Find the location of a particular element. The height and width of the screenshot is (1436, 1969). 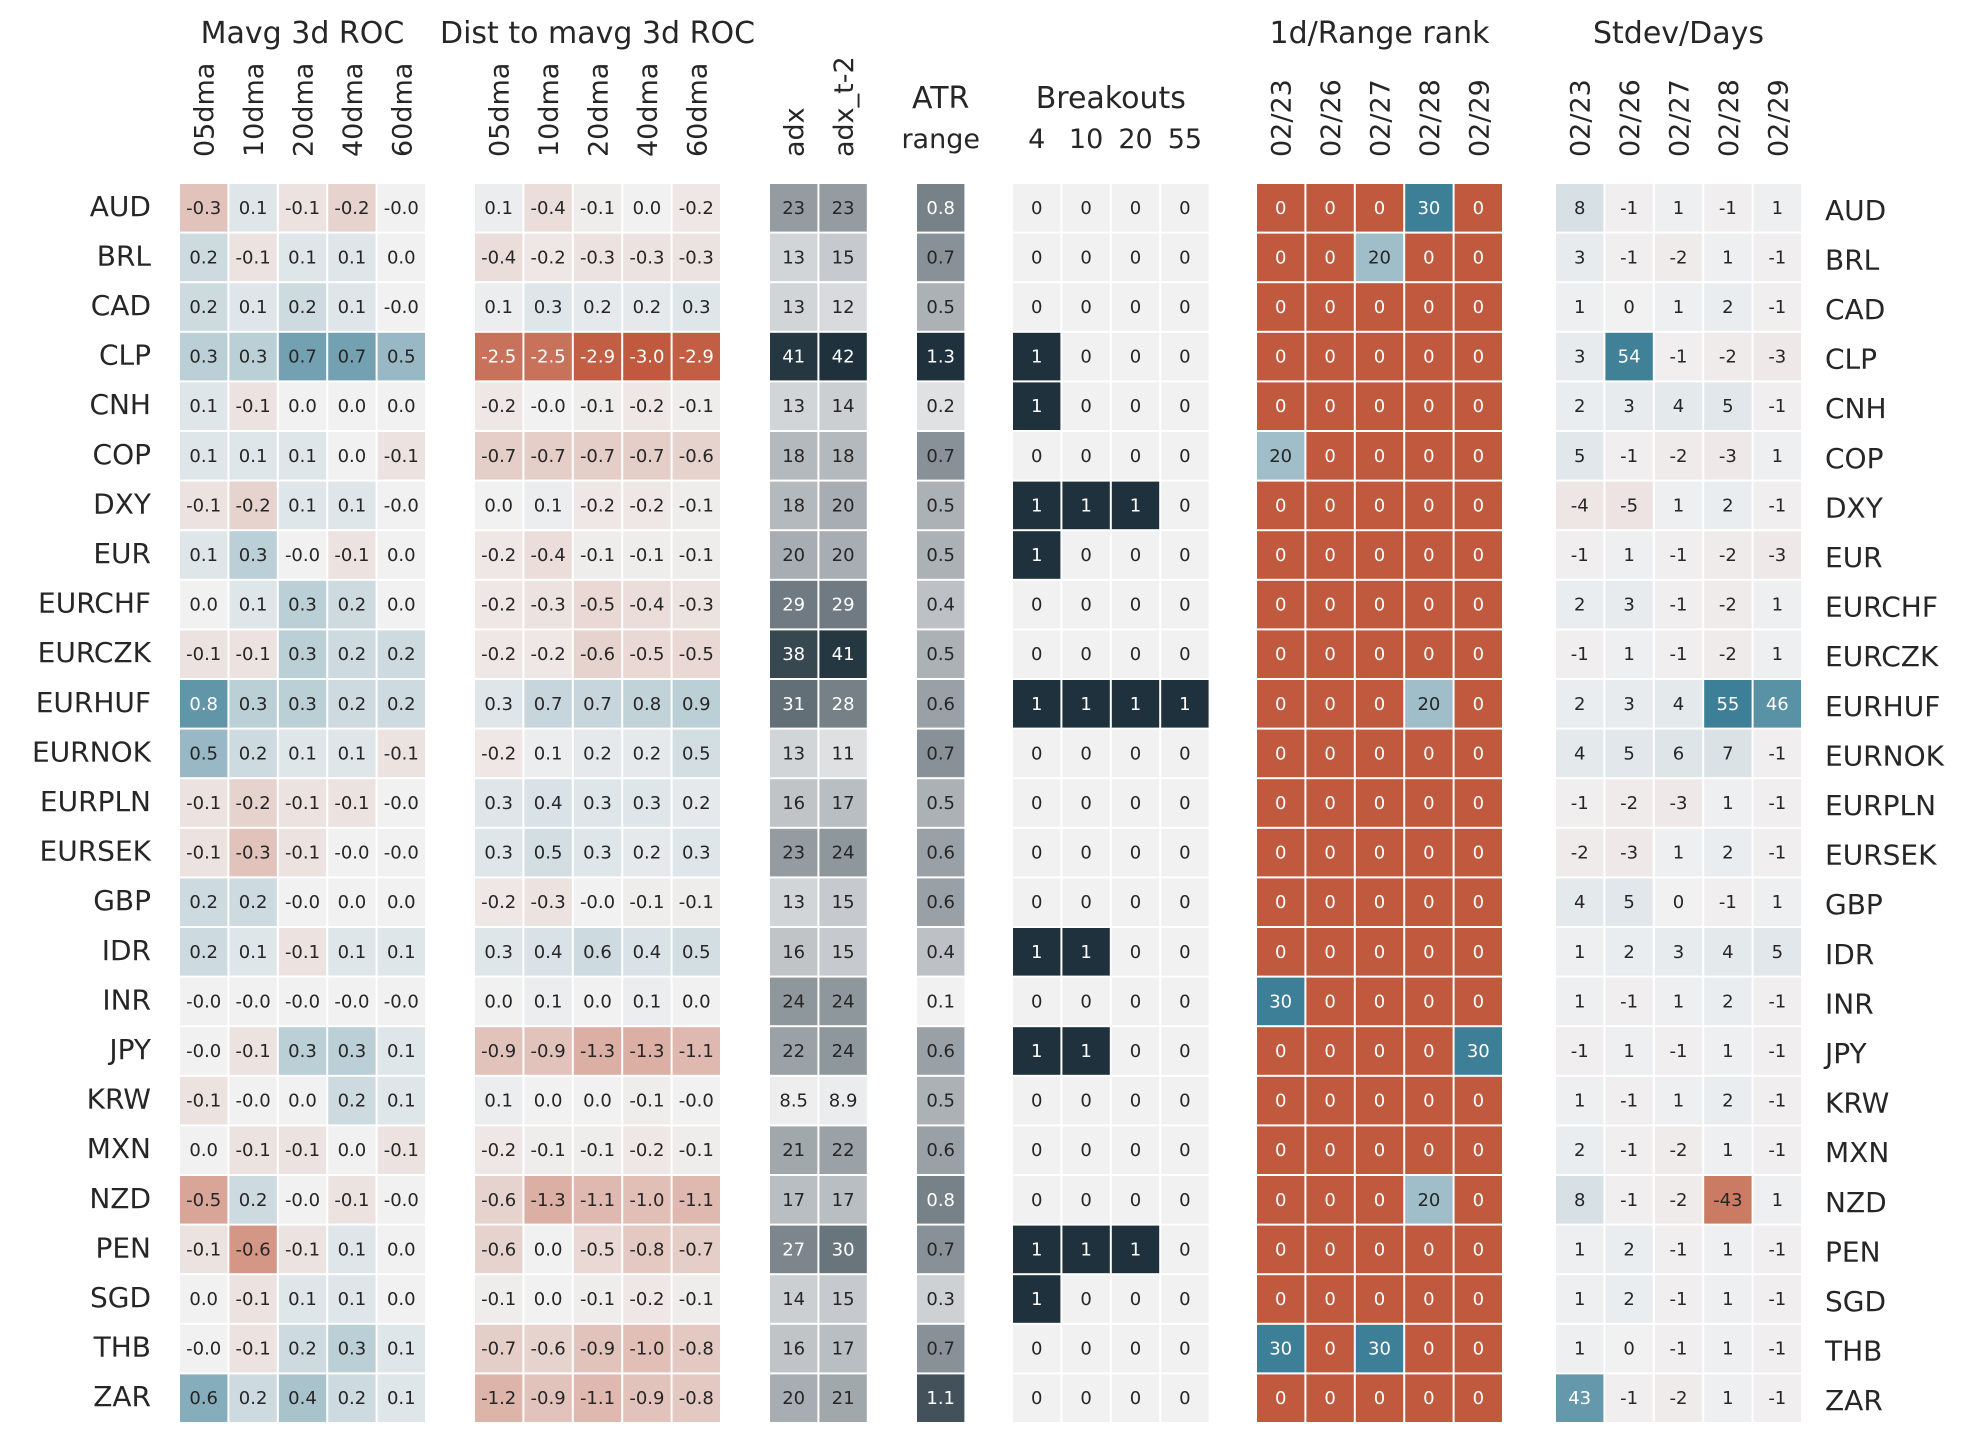

cell-value-label: 4 is located at coordinates (1678, 704).